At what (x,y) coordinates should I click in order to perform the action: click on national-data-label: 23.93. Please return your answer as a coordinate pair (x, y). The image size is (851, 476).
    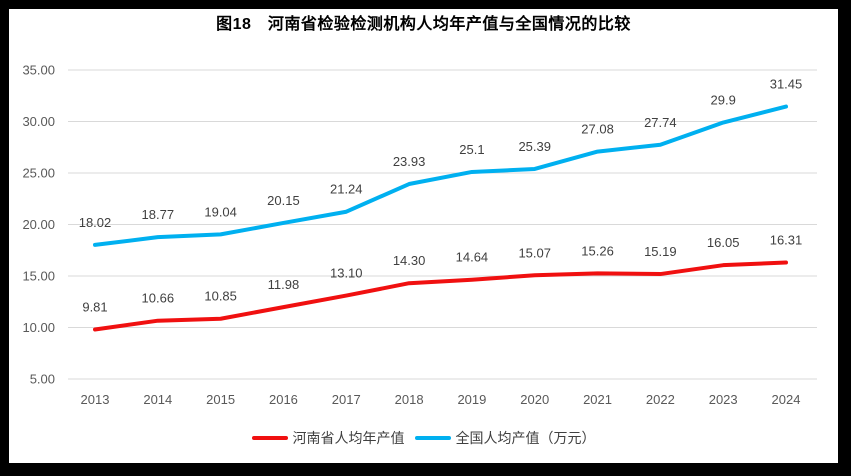
    Looking at the image, I should click on (409, 161).